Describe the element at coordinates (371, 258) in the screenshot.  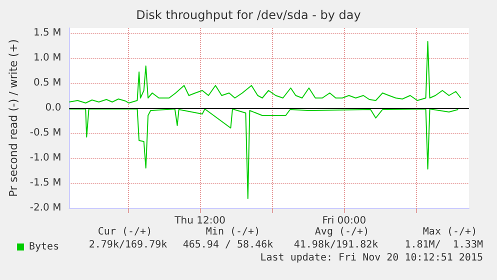
I see `text: Last update: Fri Nov 20 10:12:51 2015` at that location.